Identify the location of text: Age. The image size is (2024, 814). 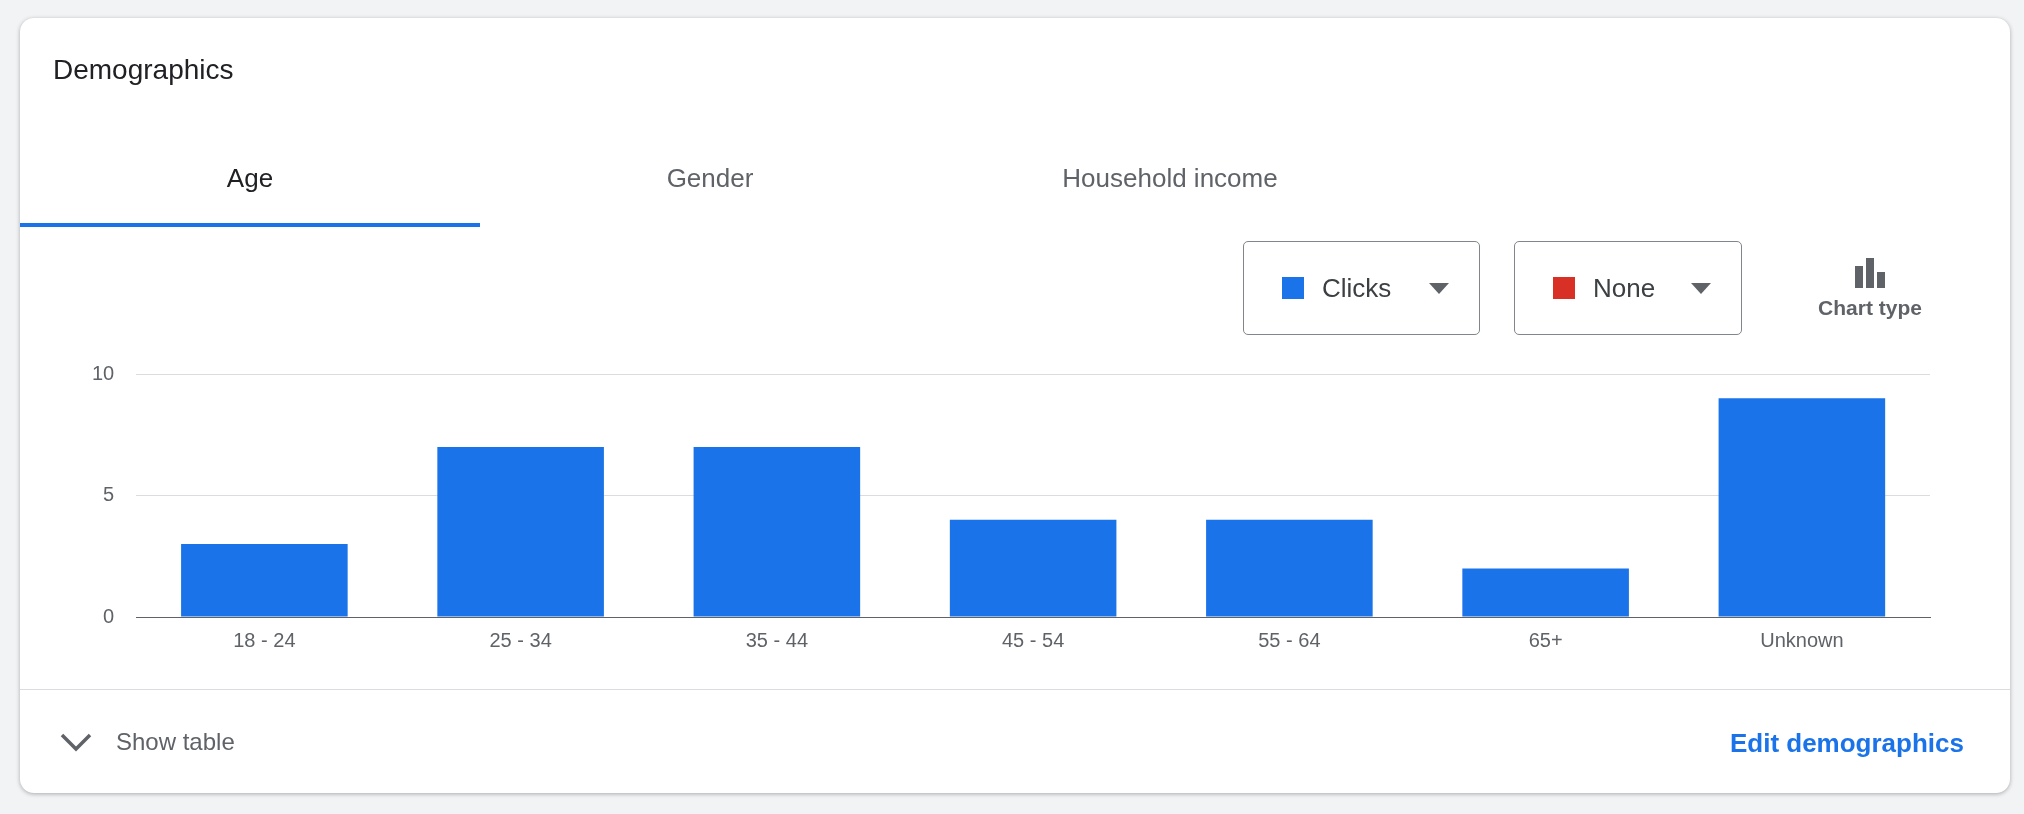
(250, 191).